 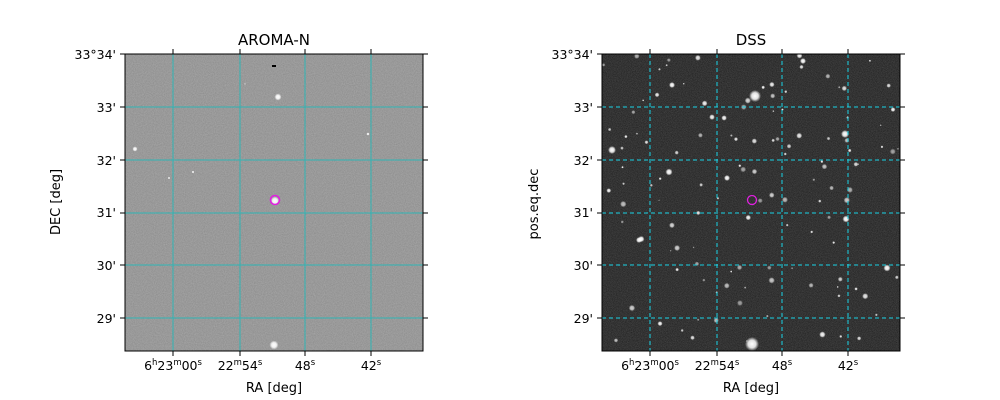 What do you see at coordinates (173, 365) in the screenshot?
I see `ra-tick-label: 6h23m00s` at bounding box center [173, 365].